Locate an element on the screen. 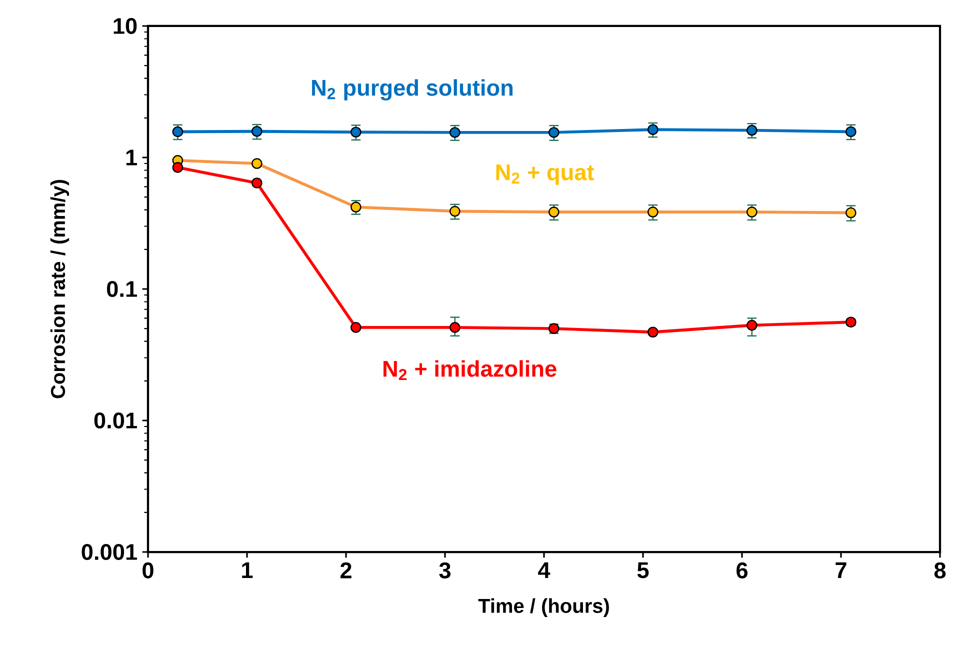  x-tick-label: 5 is located at coordinates (643, 570).